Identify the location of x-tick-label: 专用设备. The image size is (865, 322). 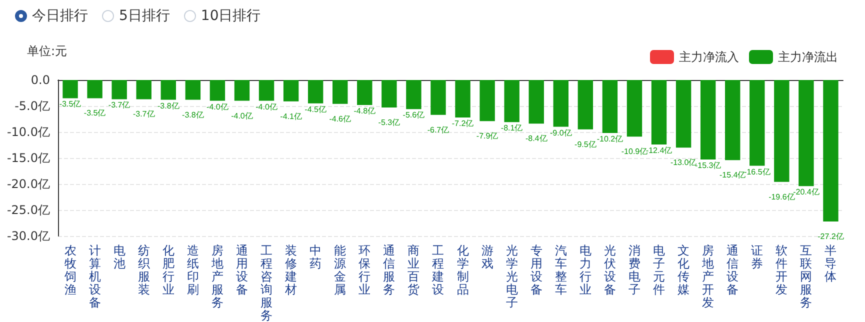
(536, 270).